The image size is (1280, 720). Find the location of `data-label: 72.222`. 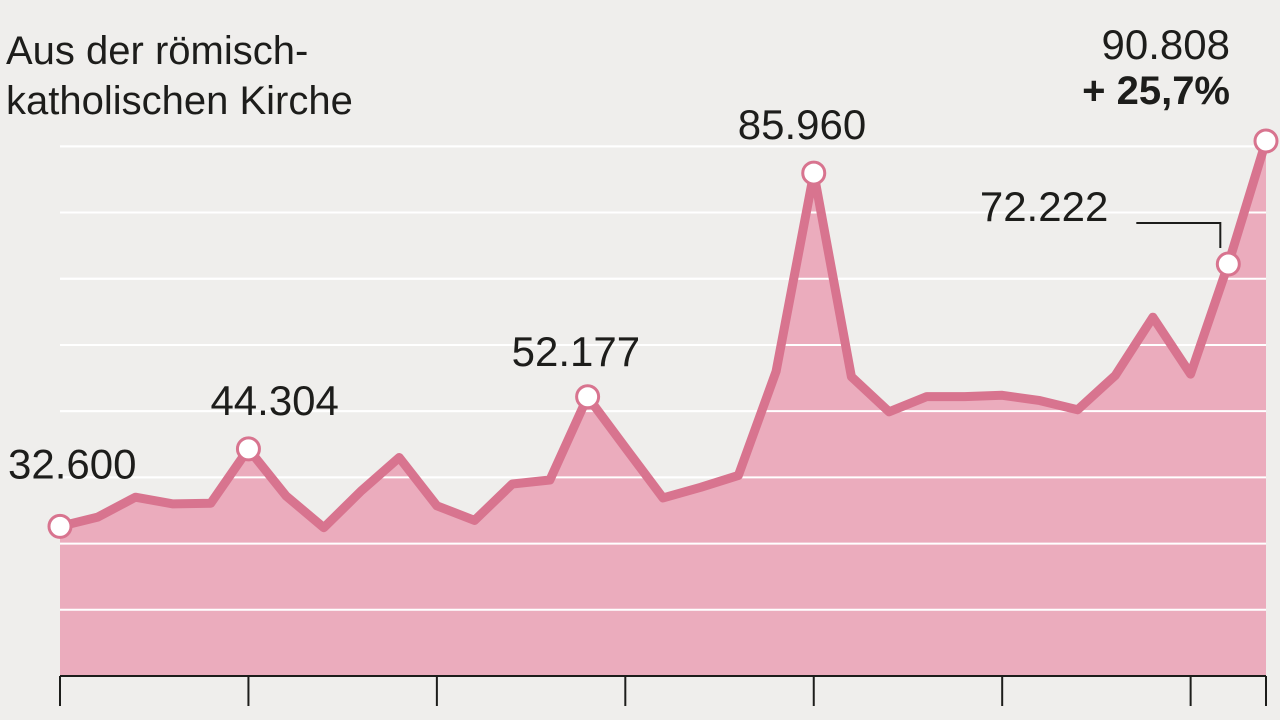

data-label: 72.222 is located at coordinates (1044, 206).